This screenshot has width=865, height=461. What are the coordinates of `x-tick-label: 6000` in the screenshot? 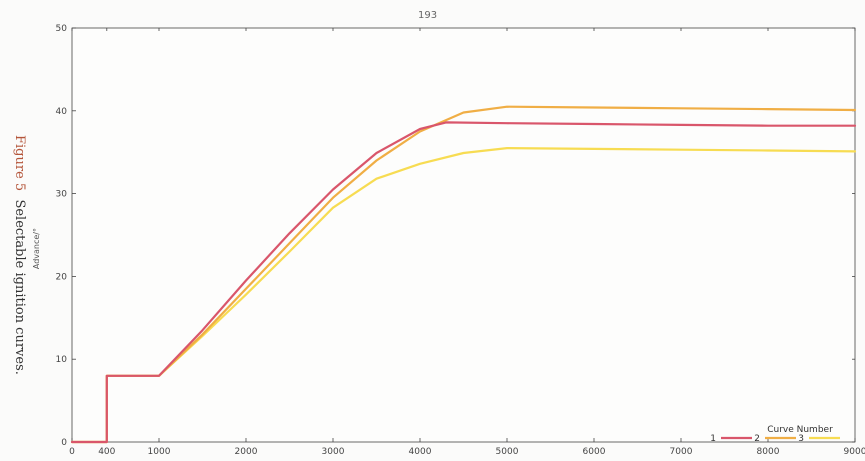 It's located at (594, 452).